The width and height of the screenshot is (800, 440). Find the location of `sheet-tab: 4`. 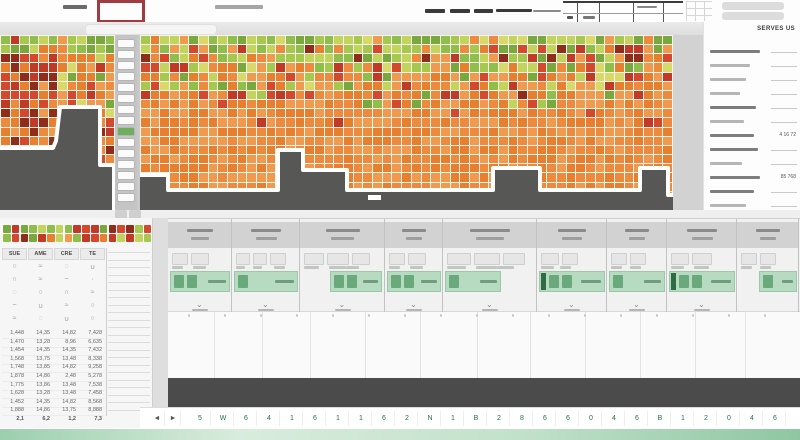

sheet-tab: 4 is located at coordinates (614, 418).